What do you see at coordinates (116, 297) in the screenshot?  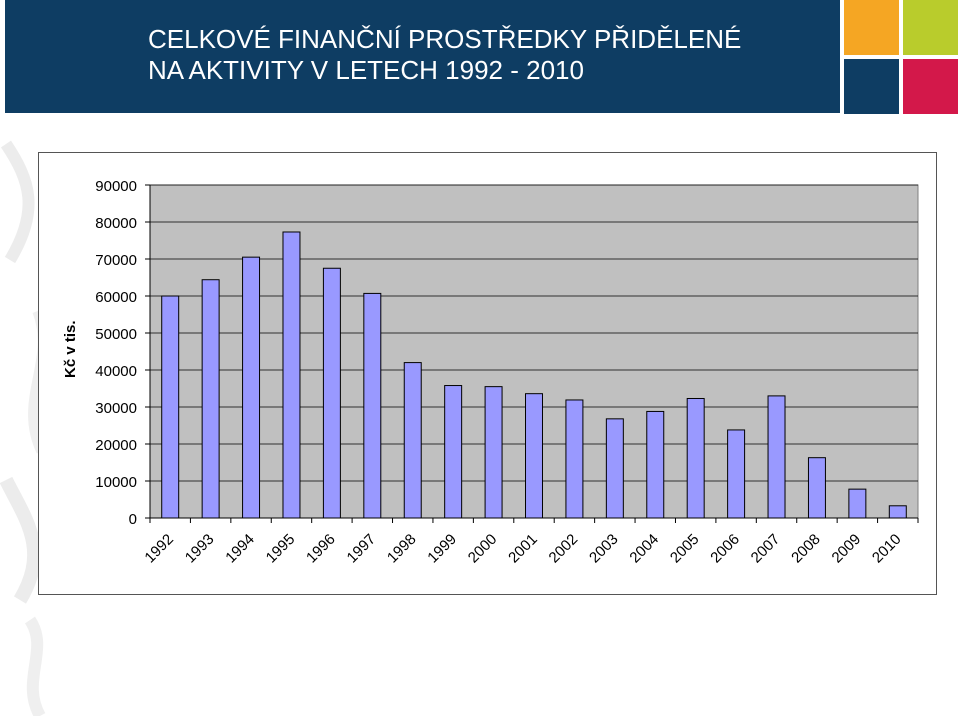 I see `y-tick-label: 60000` at bounding box center [116, 297].